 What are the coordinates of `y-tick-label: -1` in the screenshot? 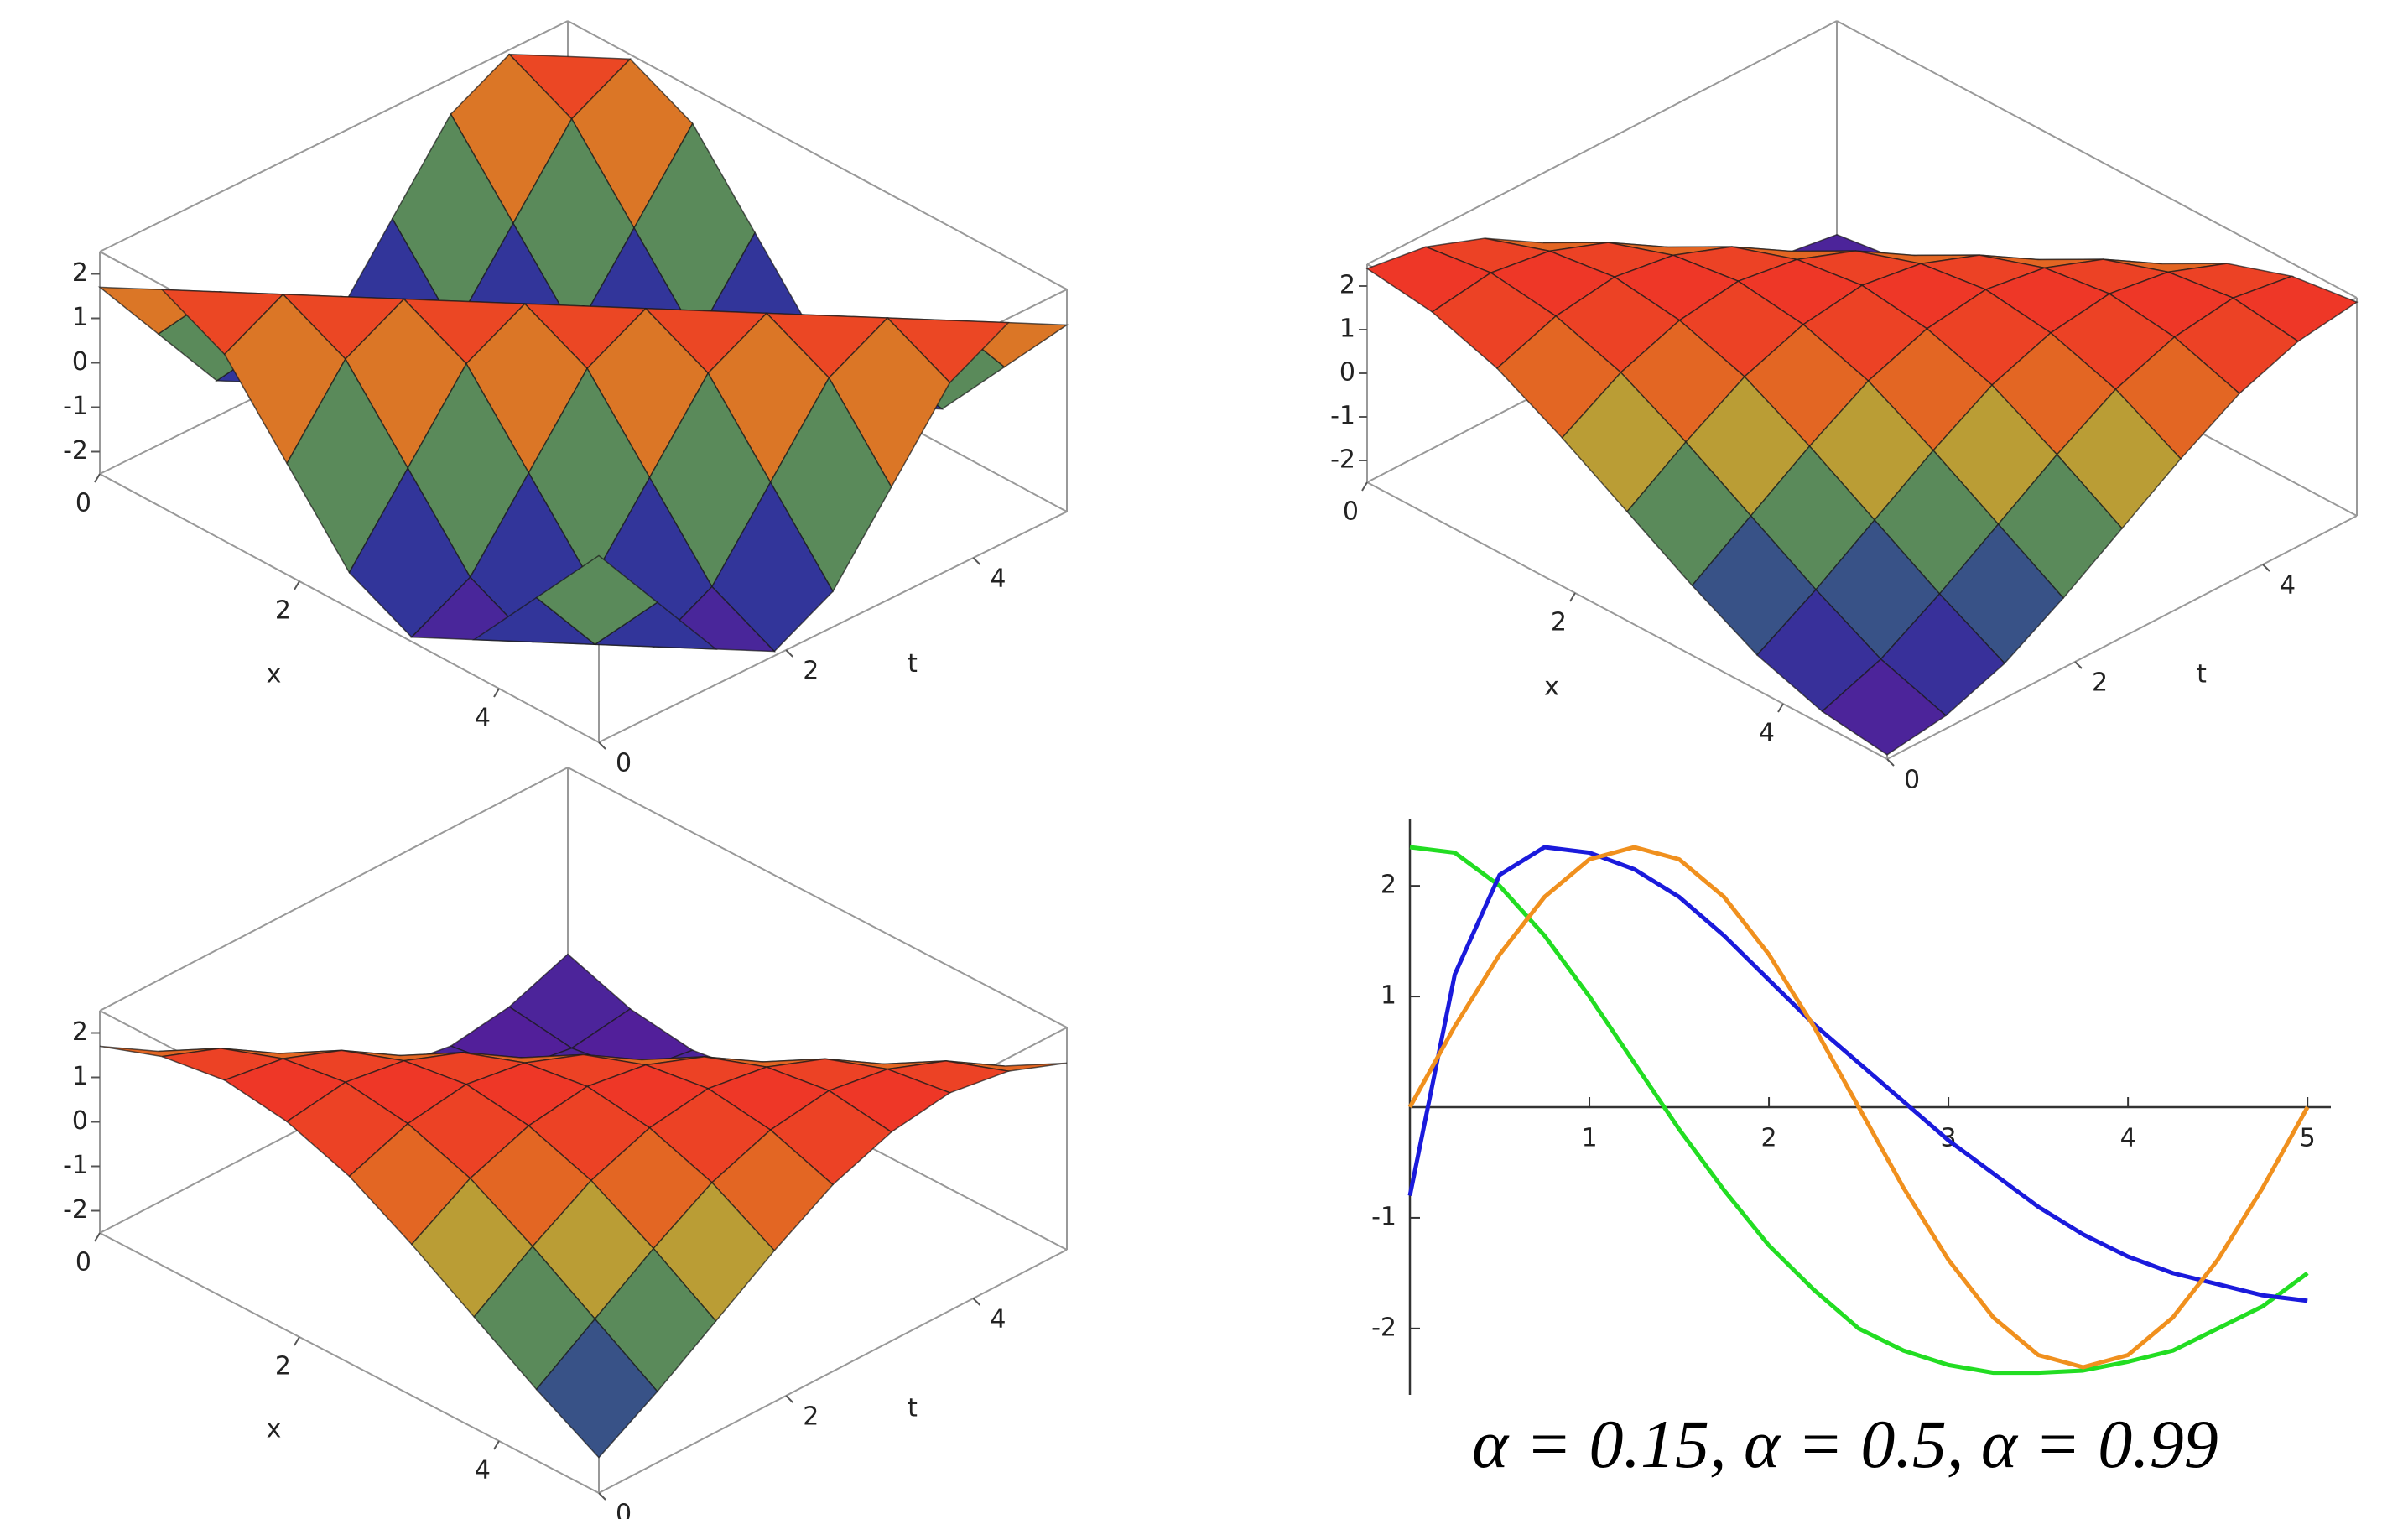 It's located at (1383, 1216).